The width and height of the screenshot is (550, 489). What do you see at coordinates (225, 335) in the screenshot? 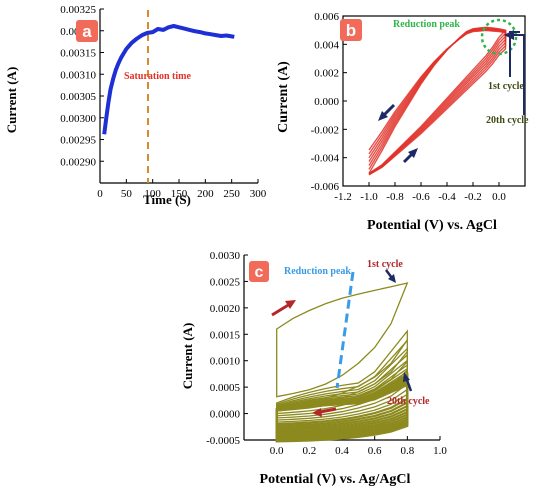
I see `y-tick-label: 0.0015` at bounding box center [225, 335].